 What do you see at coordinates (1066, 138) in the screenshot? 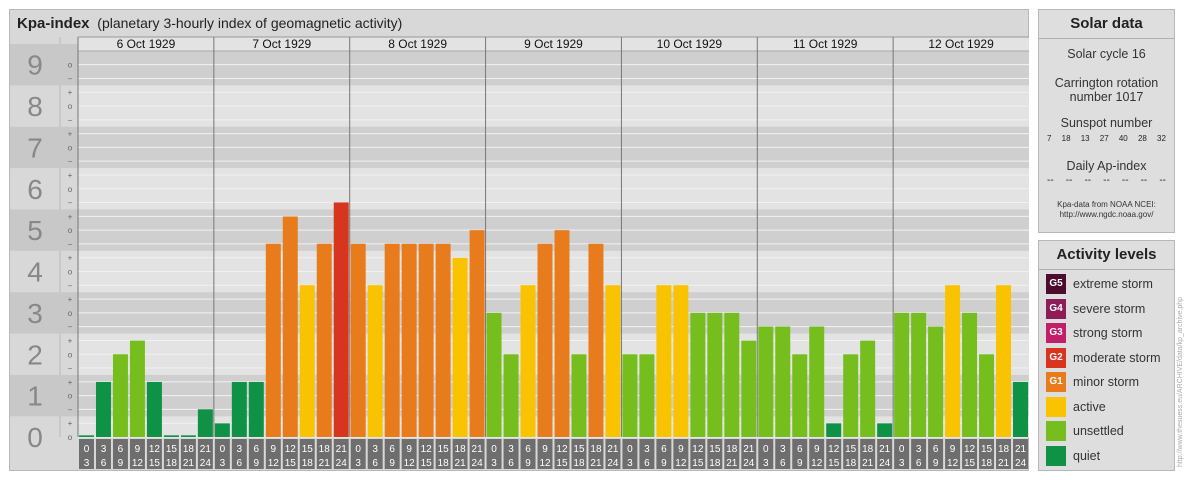
I see `sunspot-value: 18` at bounding box center [1066, 138].